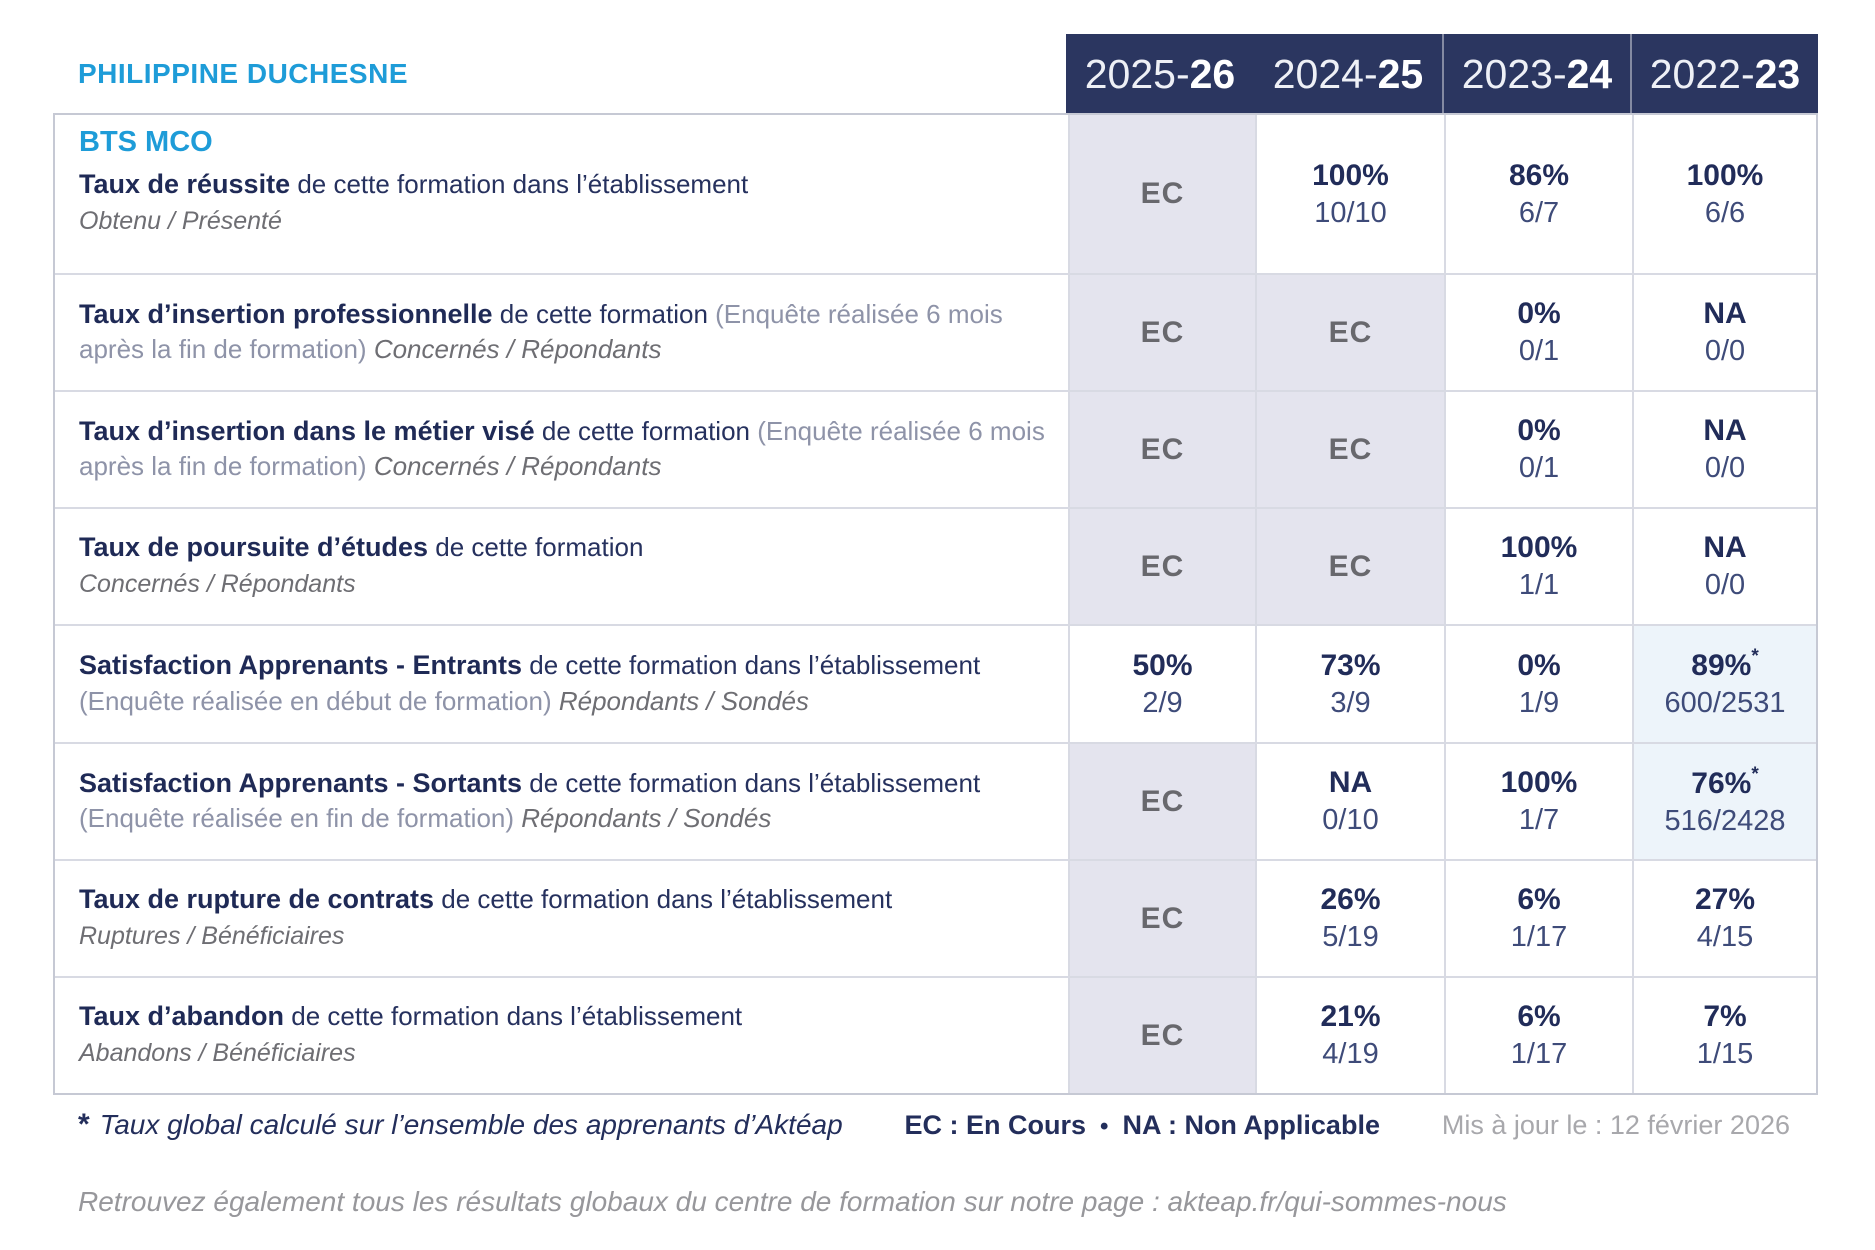  Describe the element at coordinates (1724, 194) in the screenshot. I see `value-cell: 100% 6/6` at that location.